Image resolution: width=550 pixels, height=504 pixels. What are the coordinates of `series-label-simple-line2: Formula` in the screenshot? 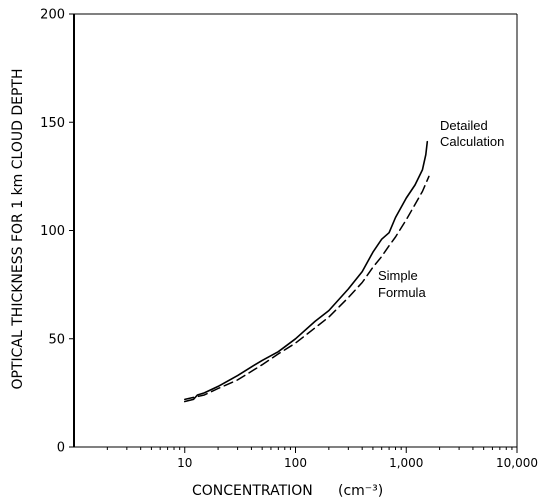 It's located at (402, 292).